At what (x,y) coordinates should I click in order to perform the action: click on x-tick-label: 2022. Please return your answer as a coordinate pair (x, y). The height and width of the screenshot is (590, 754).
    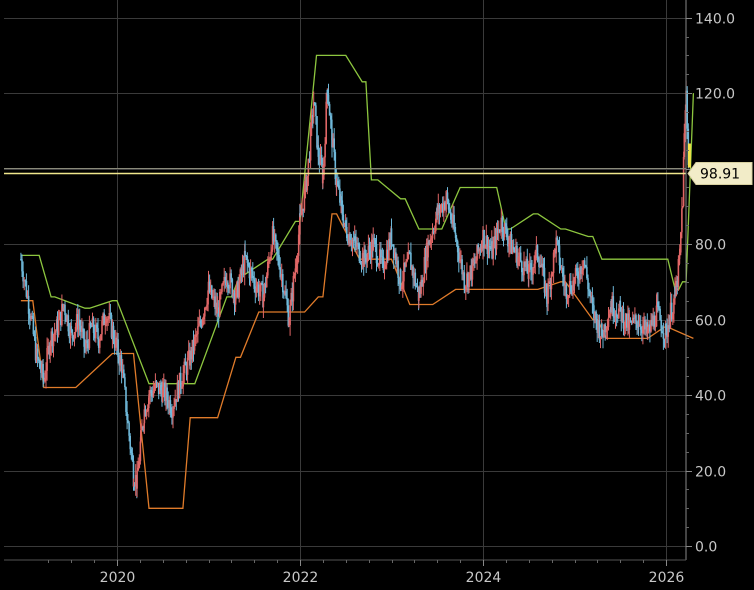
    Looking at the image, I should click on (301, 578).